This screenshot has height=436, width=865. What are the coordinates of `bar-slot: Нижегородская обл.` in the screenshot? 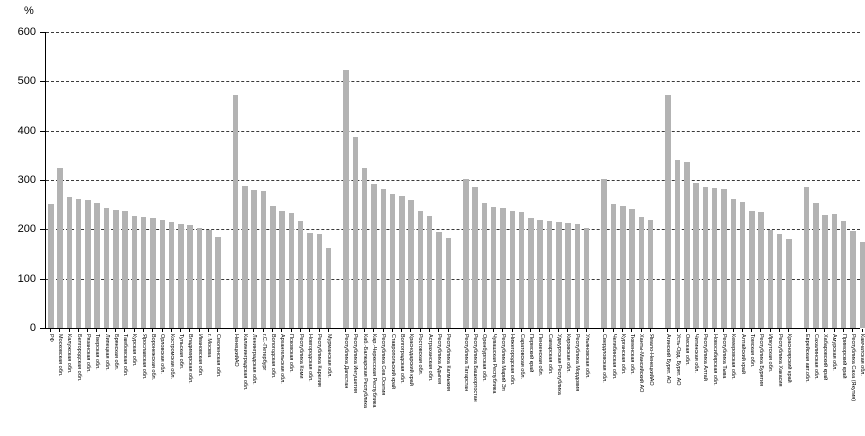 It's located at (512, 232).